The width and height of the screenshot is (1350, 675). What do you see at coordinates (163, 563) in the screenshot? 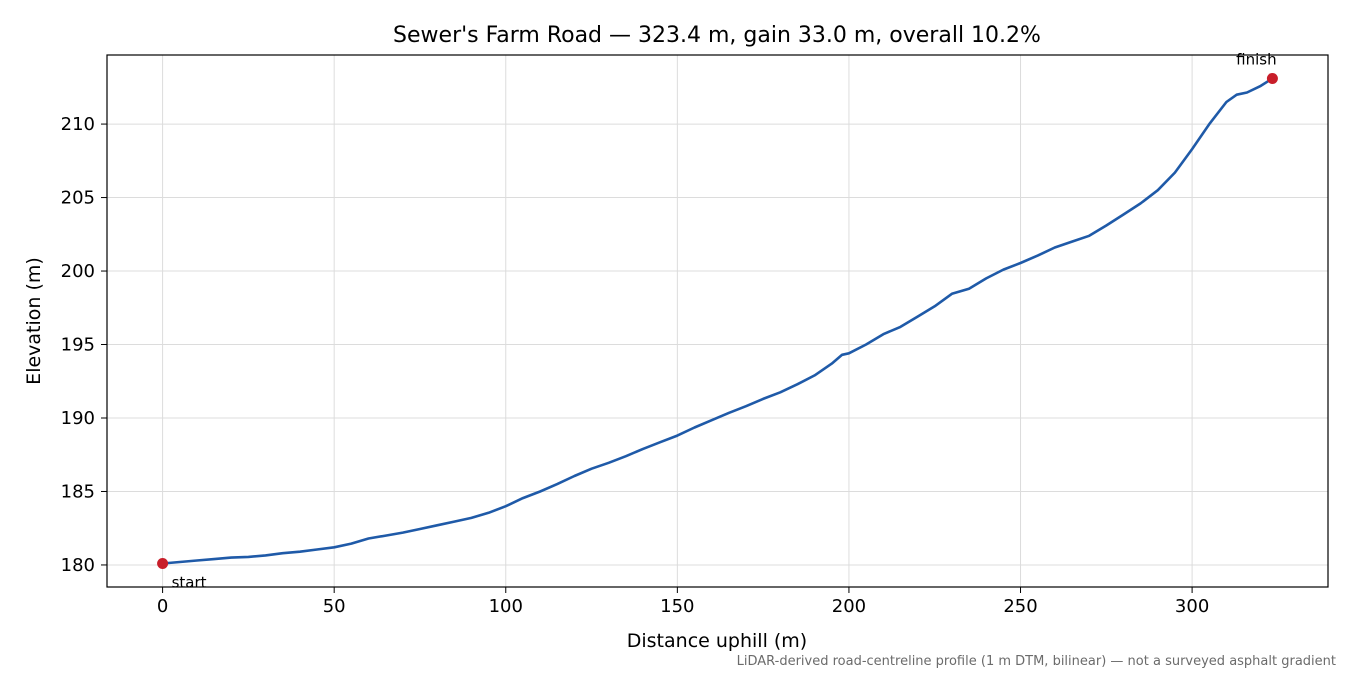
I see `start-marker` at bounding box center [163, 563].